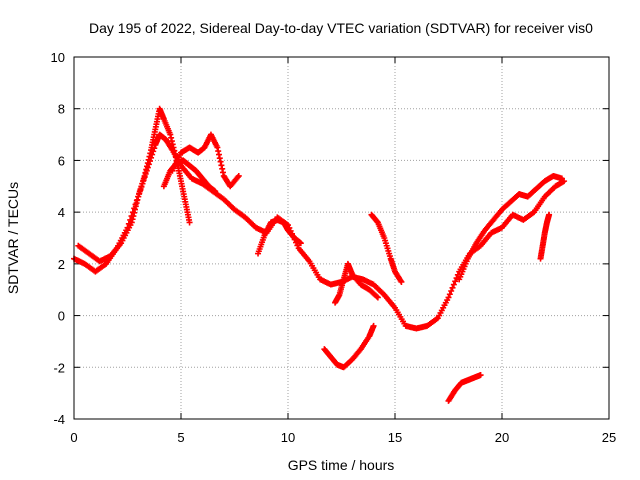  What do you see at coordinates (61, 264) in the screenshot?
I see `y-tick-label: 2` at bounding box center [61, 264].